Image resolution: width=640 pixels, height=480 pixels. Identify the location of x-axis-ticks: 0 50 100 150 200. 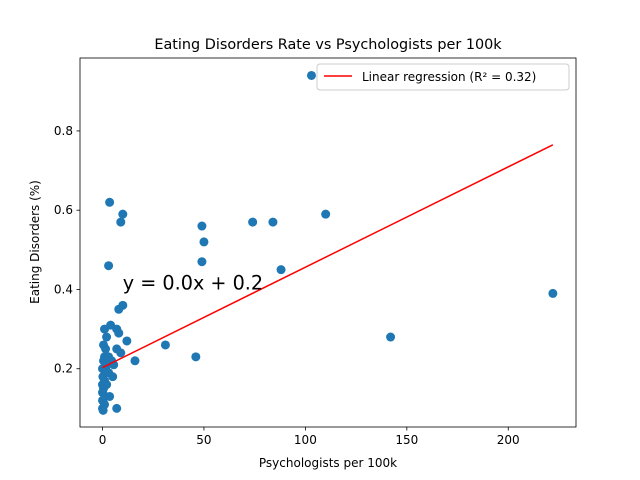
(309, 437).